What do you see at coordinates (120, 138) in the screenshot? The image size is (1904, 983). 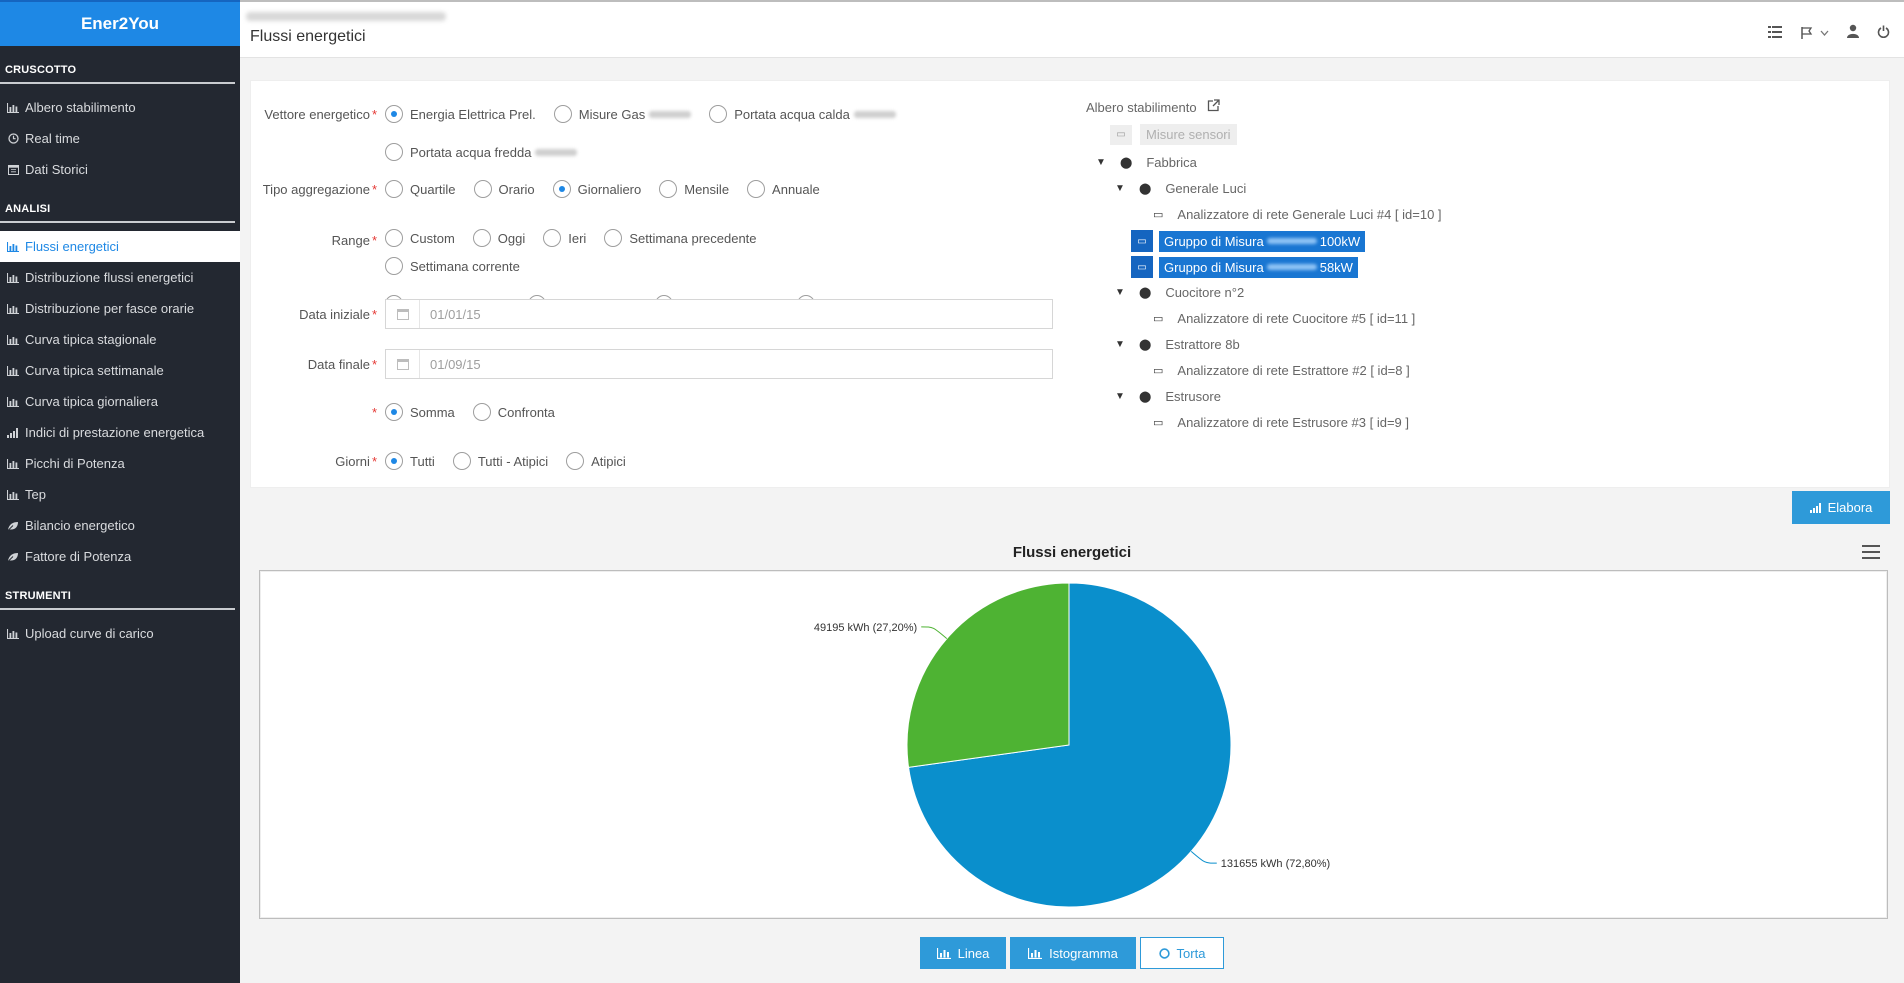 I see `sidebar-item-real-time: Real time` at bounding box center [120, 138].